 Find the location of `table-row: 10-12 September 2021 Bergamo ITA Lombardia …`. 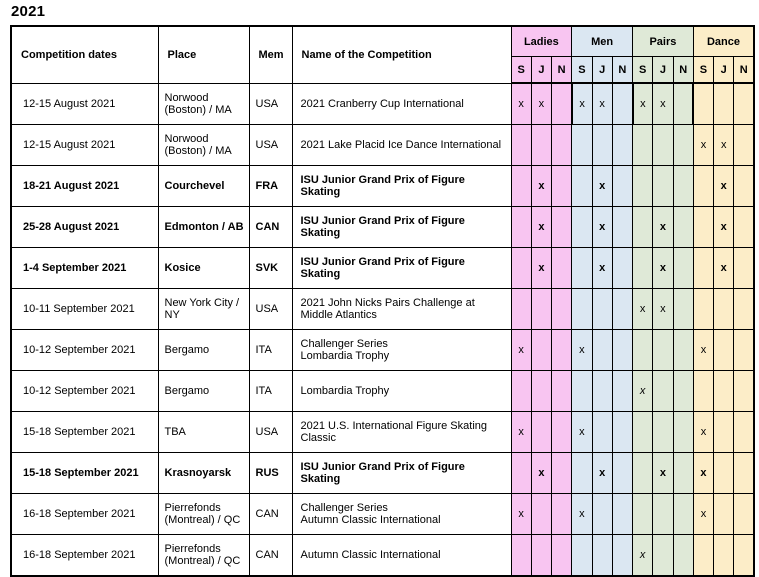

table-row: 10-12 September 2021 Bergamo ITA Lombardia … is located at coordinates (382, 390).